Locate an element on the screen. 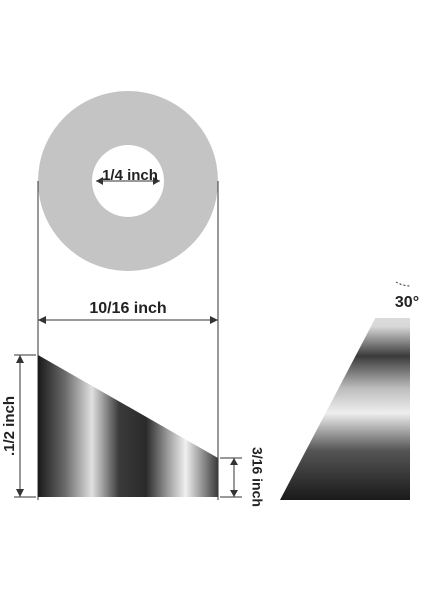 The image size is (424, 600). angle-label: 30° is located at coordinates (407, 302).